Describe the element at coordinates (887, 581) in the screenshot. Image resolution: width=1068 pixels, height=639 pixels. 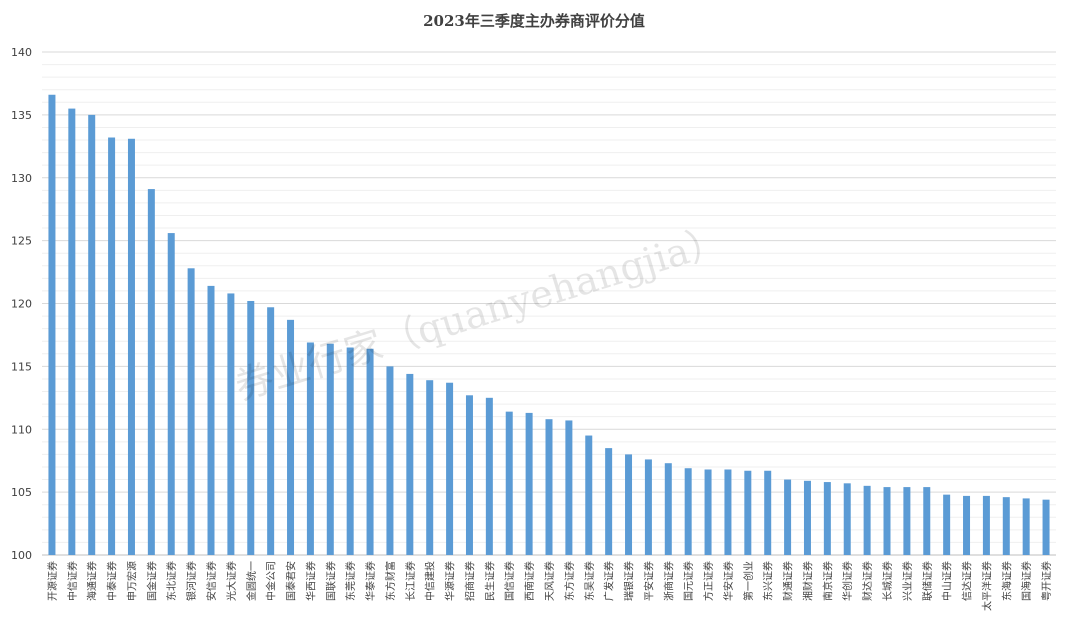
I see `x-tick-label: 长城证券` at that location.